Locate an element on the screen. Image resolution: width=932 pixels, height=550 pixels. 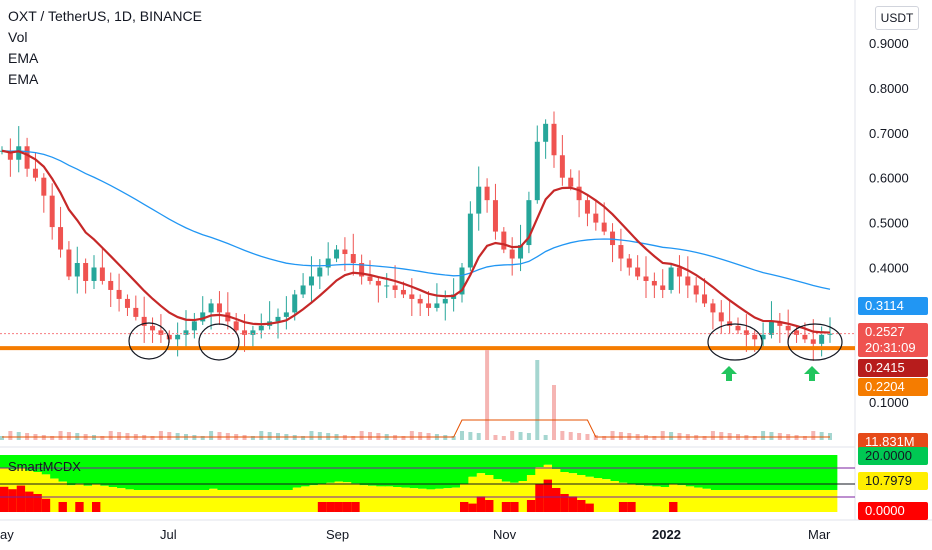
price-tick-label: 0.8000 is located at coordinates (889, 88).